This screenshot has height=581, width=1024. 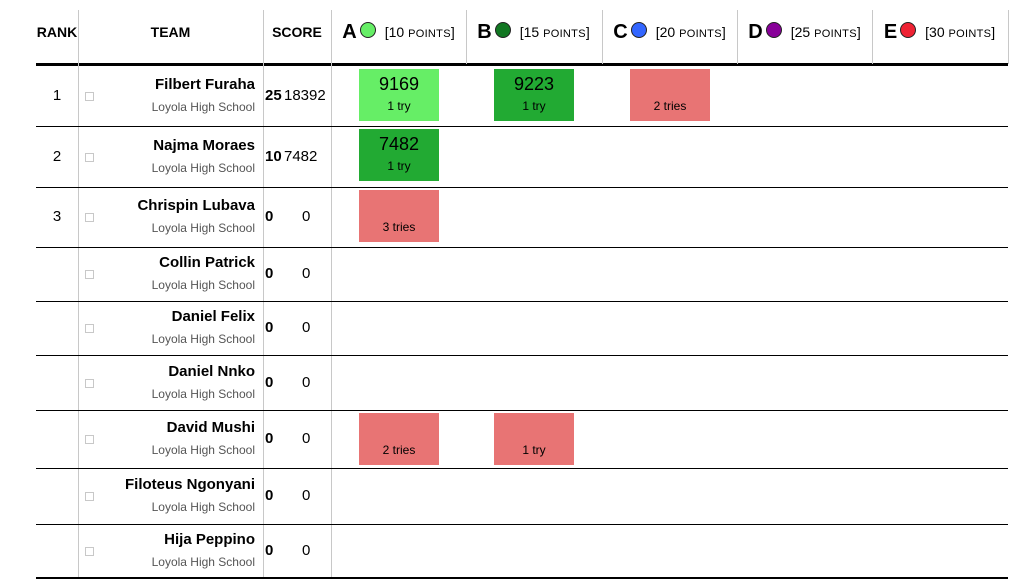 I want to click on team-name: Hija Peppino, so click(x=209, y=539).